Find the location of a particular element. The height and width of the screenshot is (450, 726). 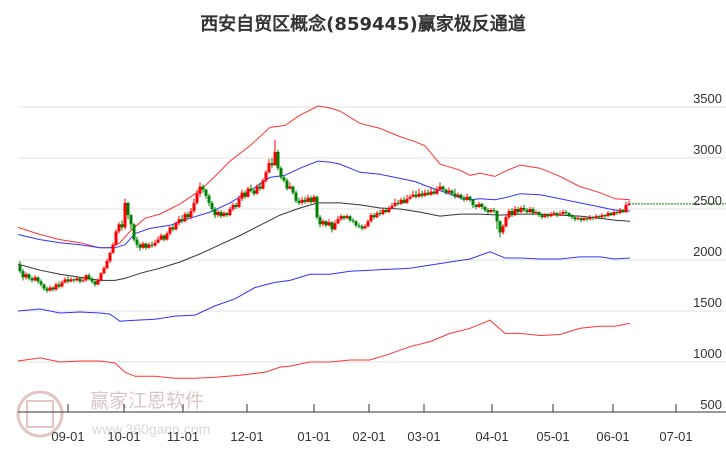

y-tick-label: 1000 is located at coordinates (707, 353).